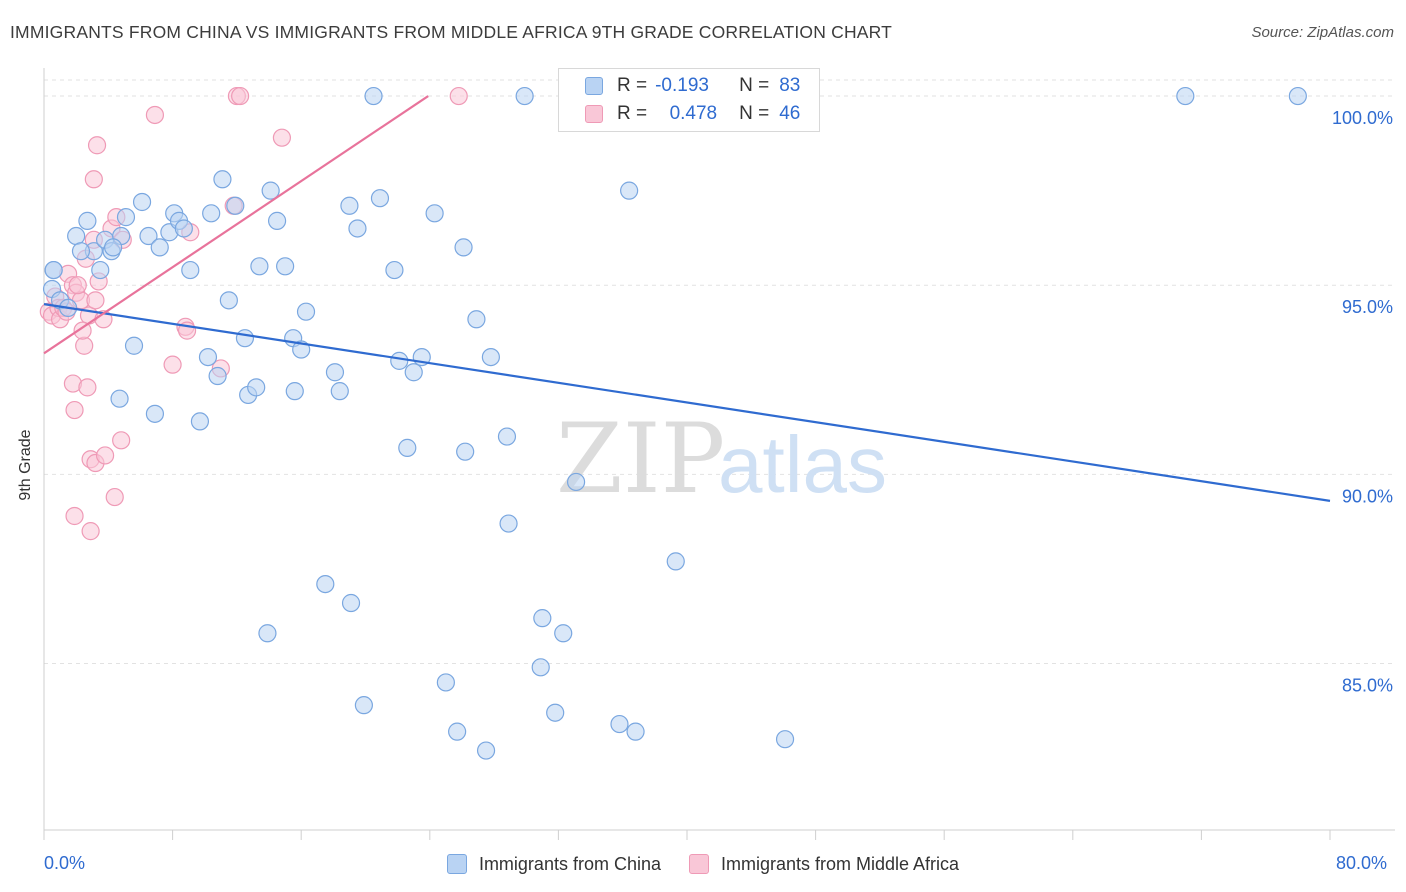 The height and width of the screenshot is (892, 1406). Describe the element at coordinates (1367, 686) in the screenshot. I see `y-tick-label-85: 85.0%` at that location.